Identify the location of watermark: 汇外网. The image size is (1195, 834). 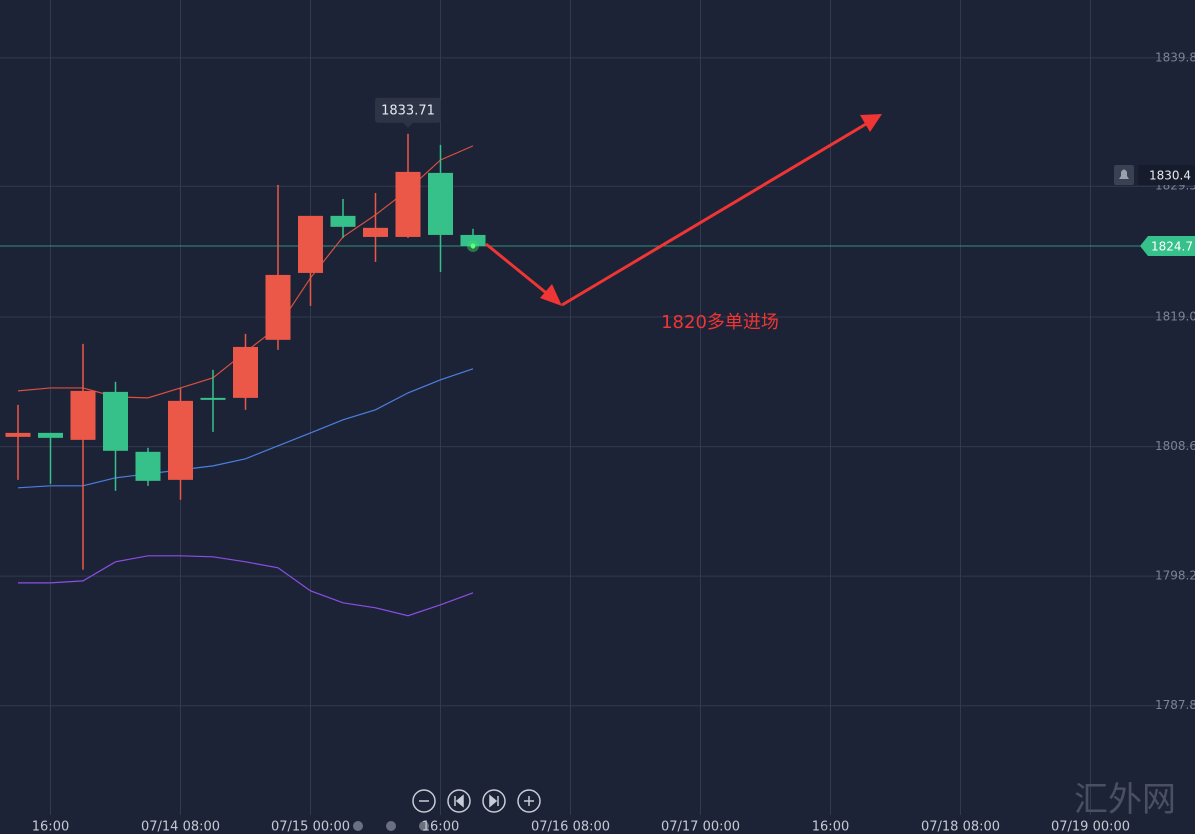
(1125, 800).